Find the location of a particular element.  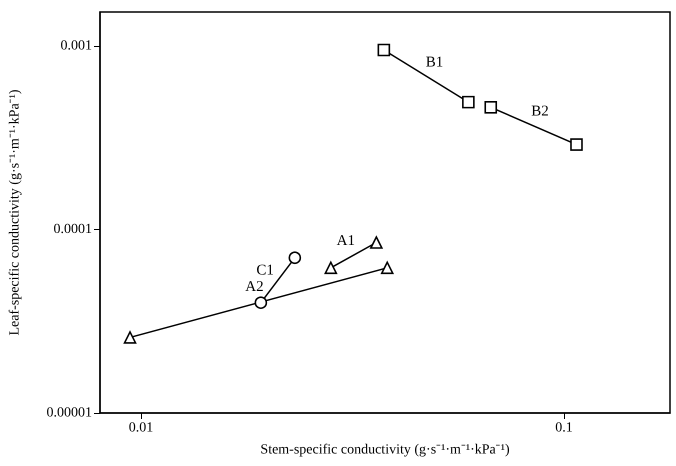

series-label: C1 is located at coordinates (265, 270).